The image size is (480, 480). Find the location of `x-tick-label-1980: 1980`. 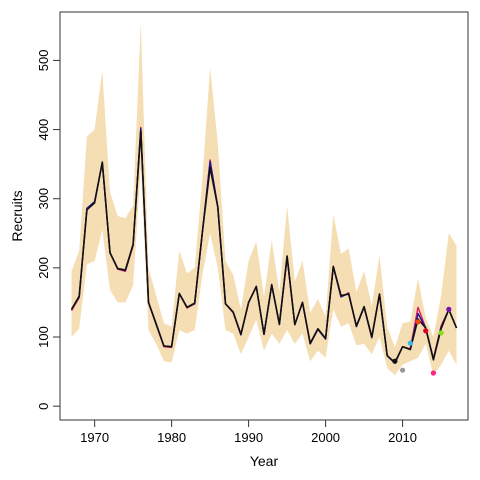

x-tick-label-1980: 1980 is located at coordinates (171, 437).